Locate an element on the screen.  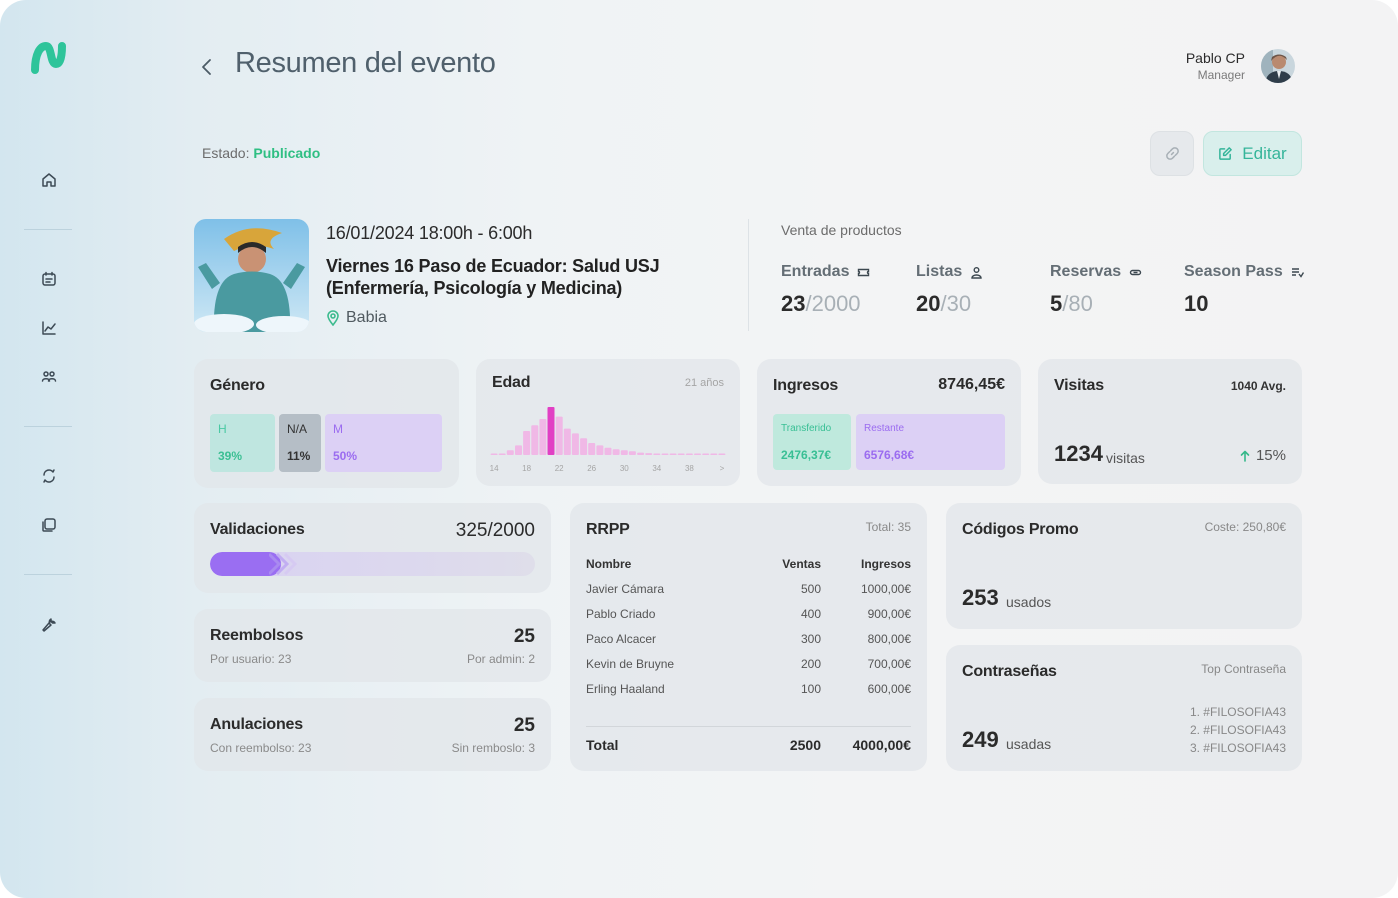
link-icon is located at coordinates (1172, 153).